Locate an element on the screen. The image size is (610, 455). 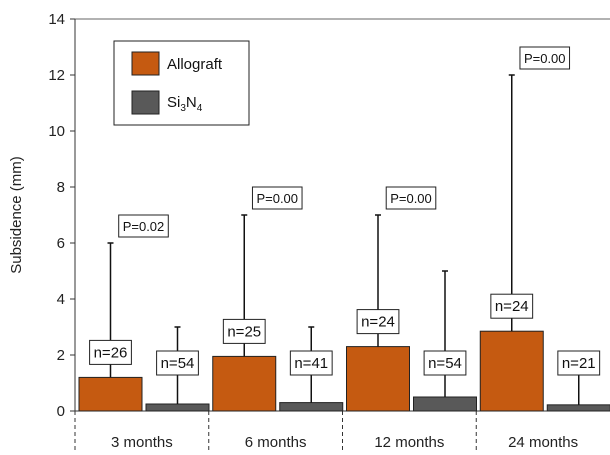
legend-label-allograft: Allograft is located at coordinates (195, 64).